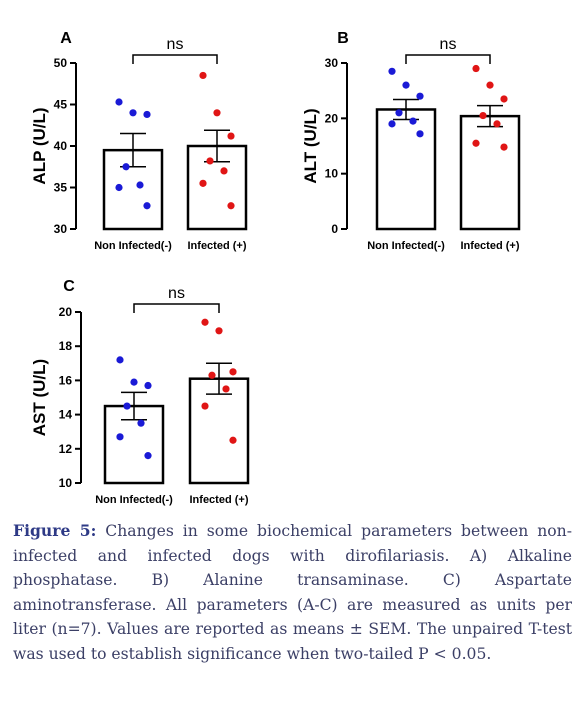 The height and width of the screenshot is (713, 585). What do you see at coordinates (66, 380) in the screenshot?
I see `y-tick-label: 16` at bounding box center [66, 380].